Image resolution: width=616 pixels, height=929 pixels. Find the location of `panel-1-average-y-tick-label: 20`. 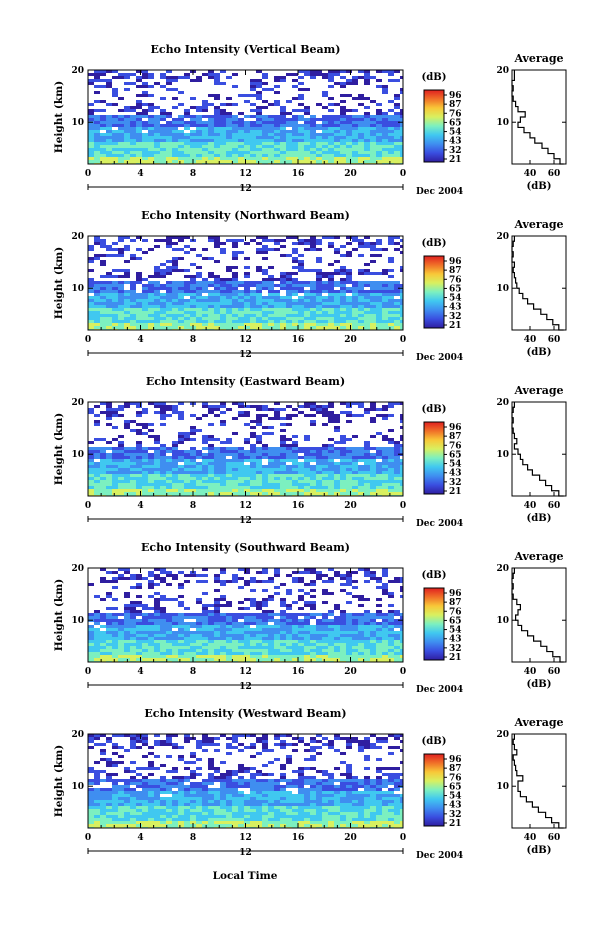

panel-1-average-y-tick-label: 20 is located at coordinates (502, 71).